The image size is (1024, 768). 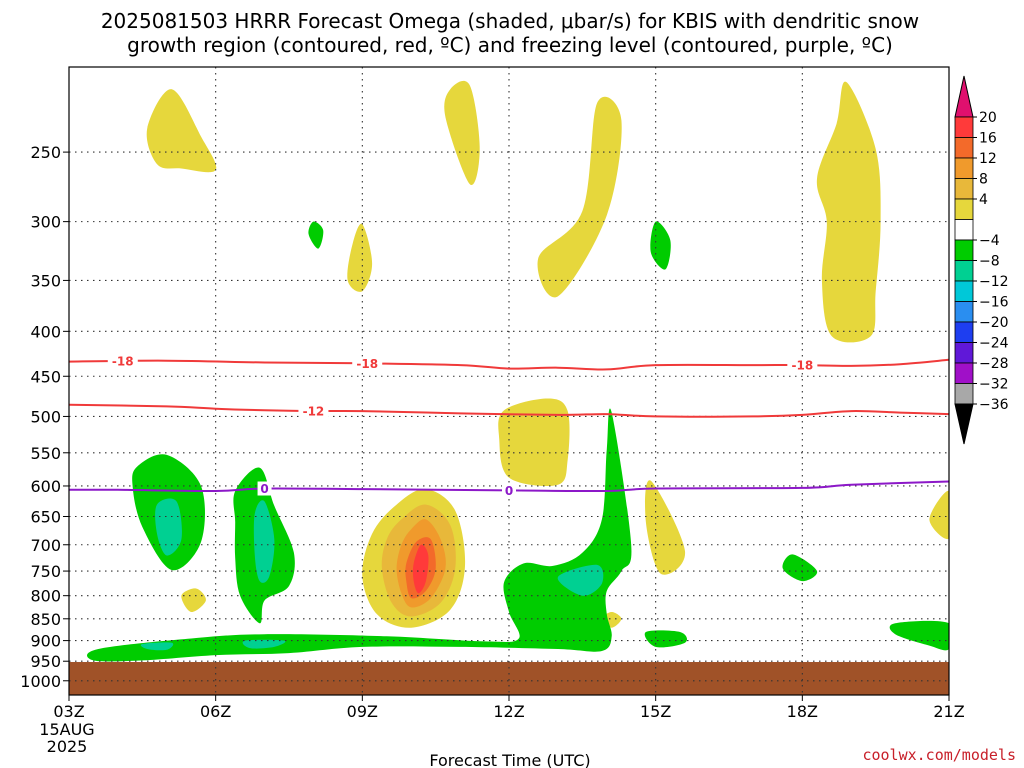 I want to click on colorbar-bottom-arrow, so click(x=964, y=424).